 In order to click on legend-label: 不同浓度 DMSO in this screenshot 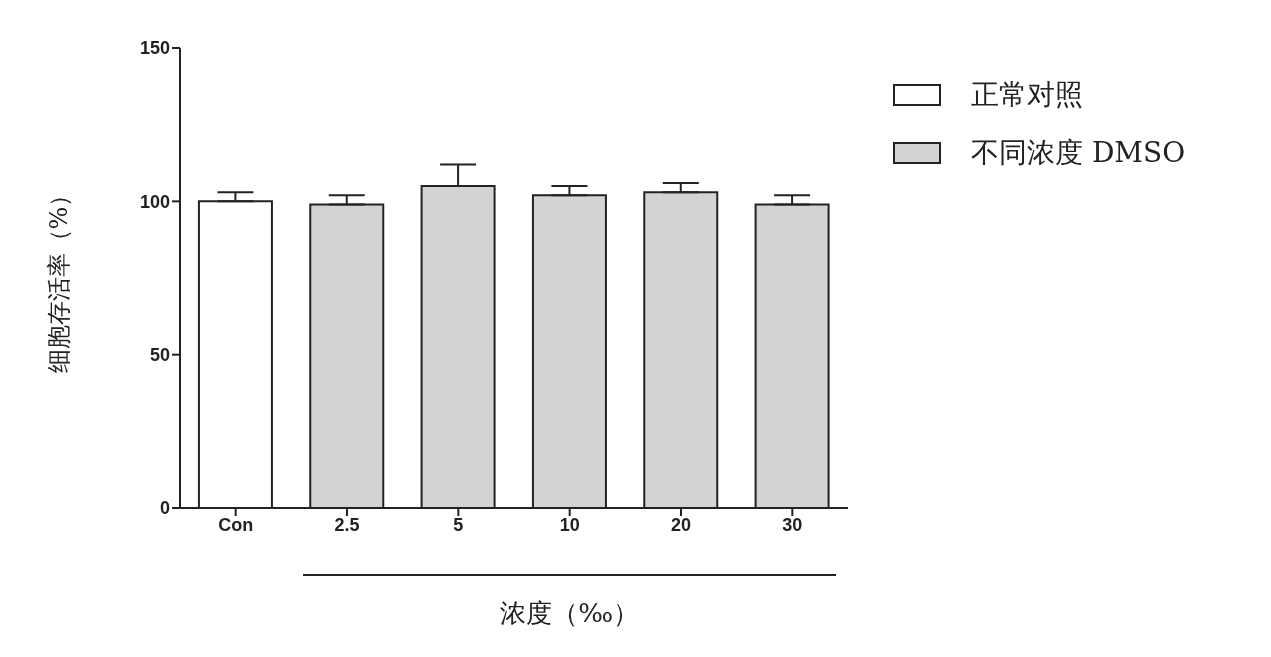, I will do `click(1078, 153)`.